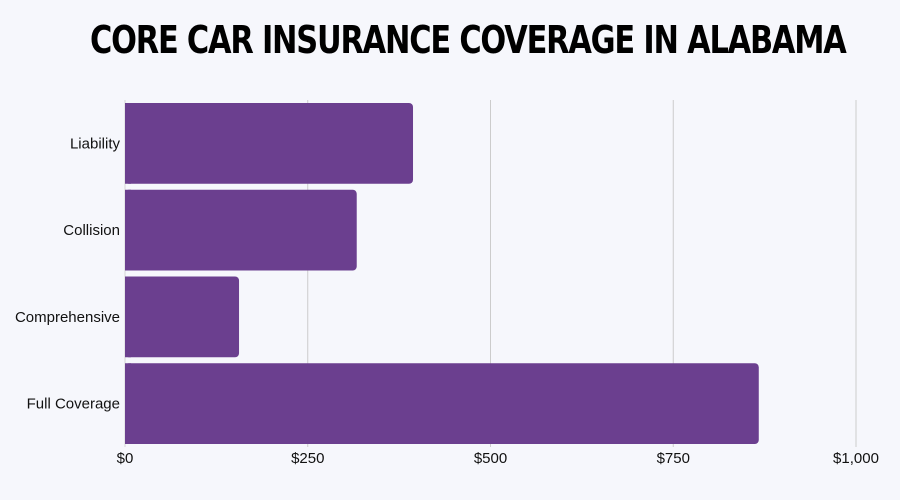  Describe the element at coordinates (442, 403) in the screenshot. I see `bar-full-coverage` at that location.